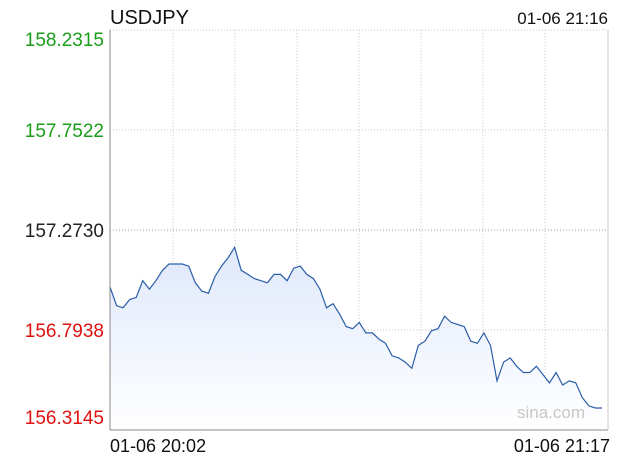 This screenshot has height=460, width=620. What do you see at coordinates (551, 412) in the screenshot?
I see `watermark: sina.com` at bounding box center [551, 412].